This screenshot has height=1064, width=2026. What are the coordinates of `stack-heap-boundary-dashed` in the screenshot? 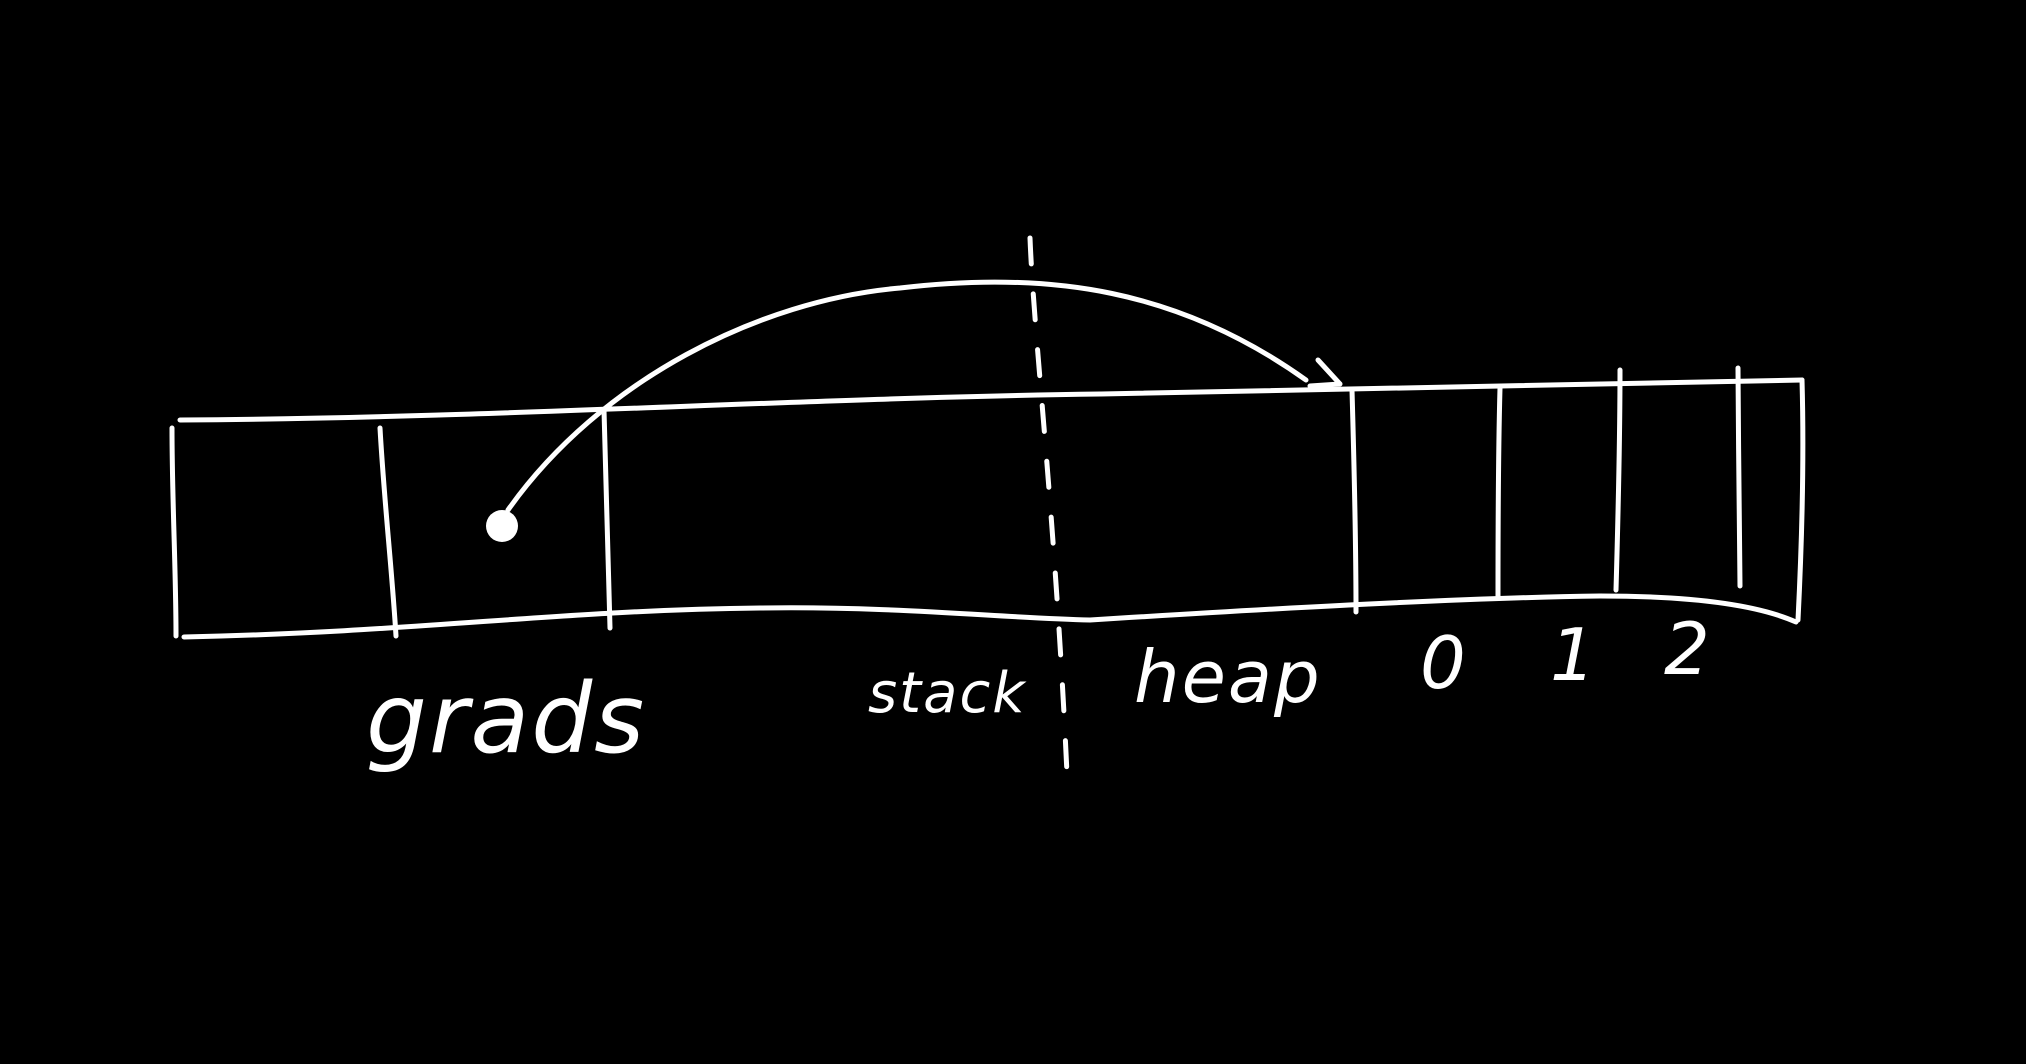 It's located at (1049, 517).